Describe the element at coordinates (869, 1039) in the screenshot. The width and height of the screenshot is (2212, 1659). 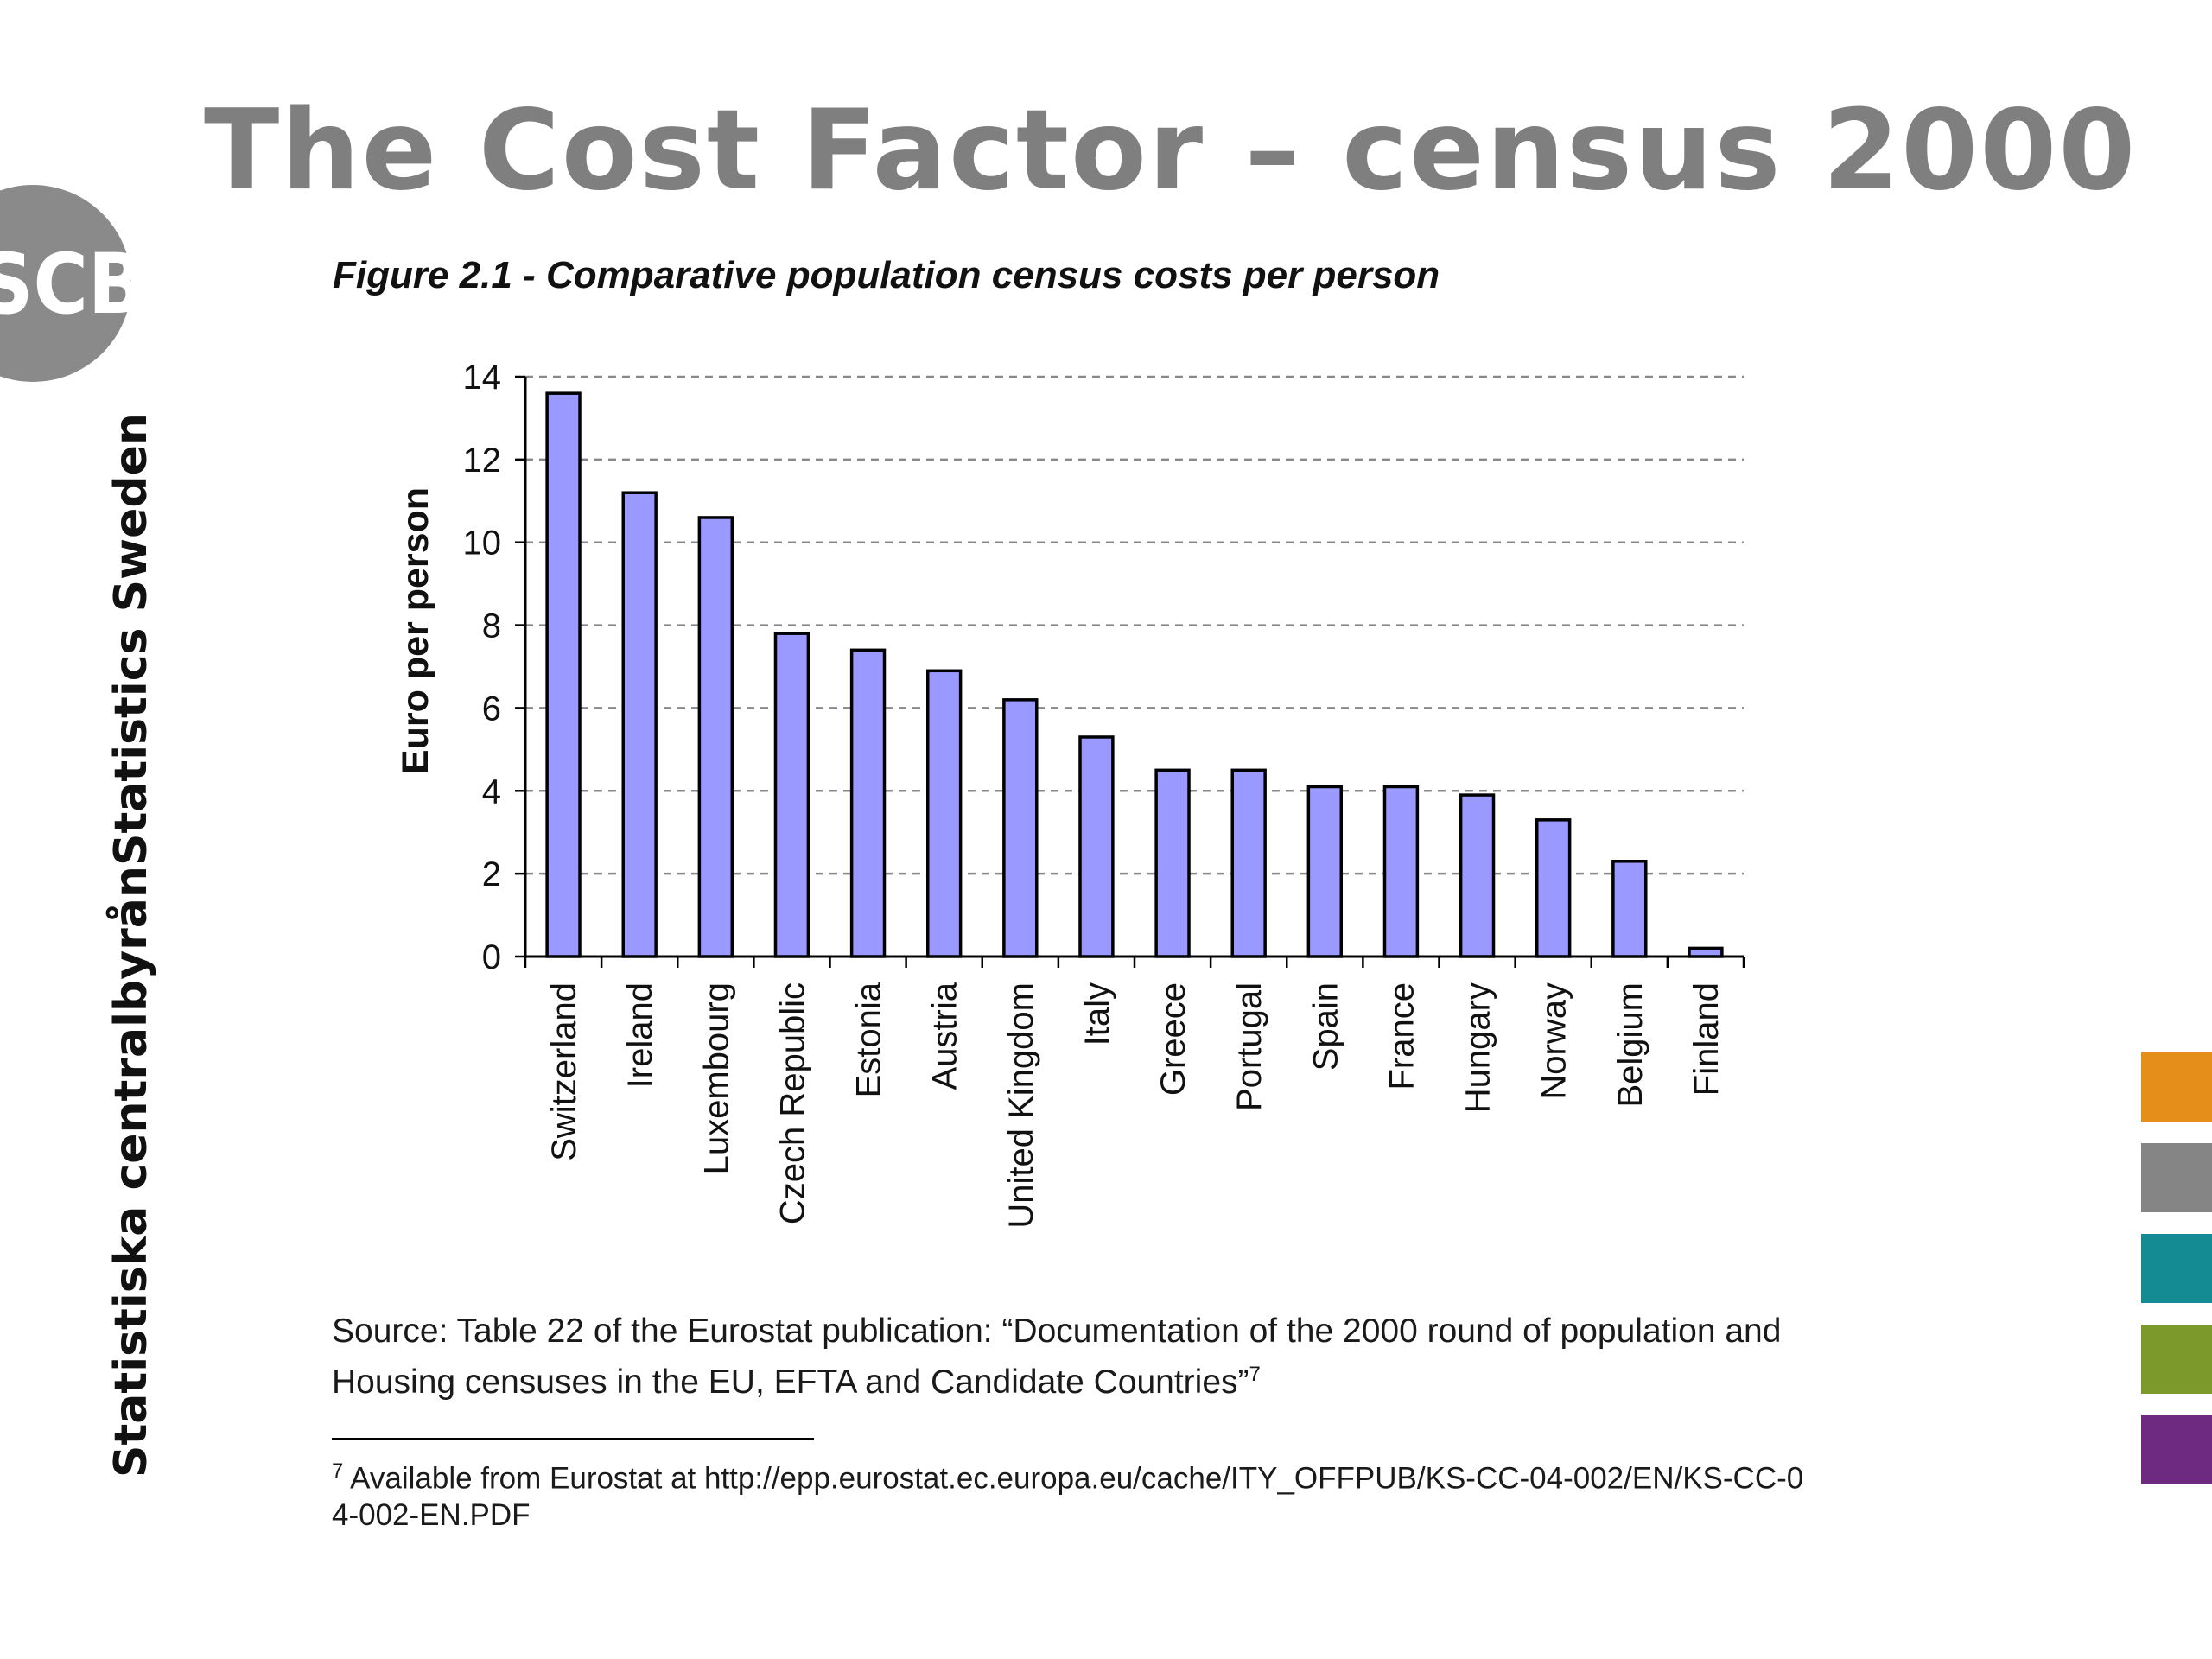
I see `x-tick-label: Estonia` at that location.